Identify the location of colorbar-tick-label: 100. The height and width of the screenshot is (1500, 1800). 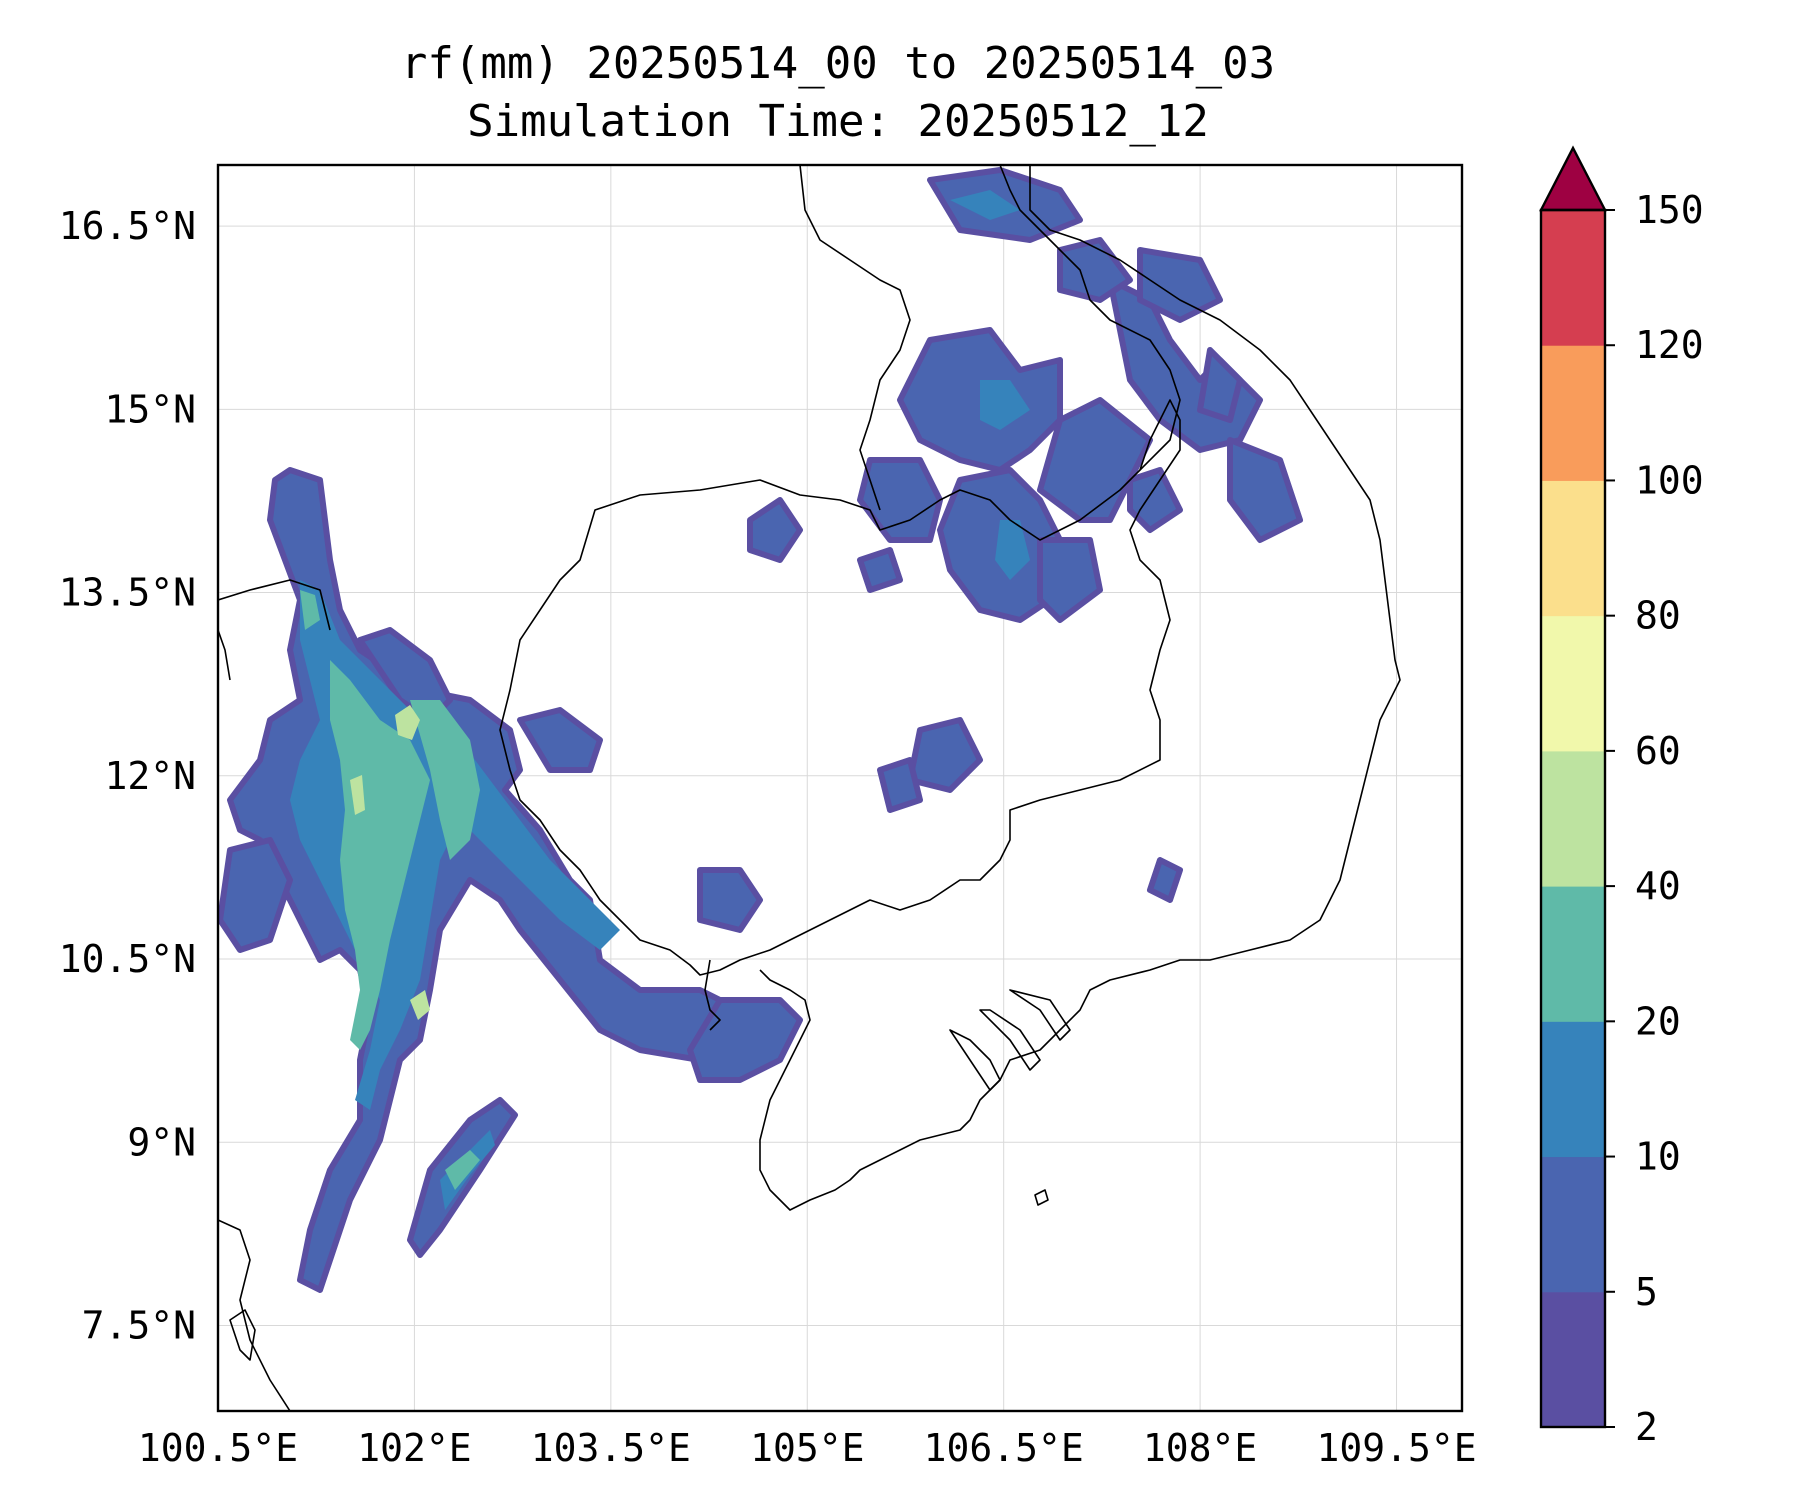
(1669, 480).